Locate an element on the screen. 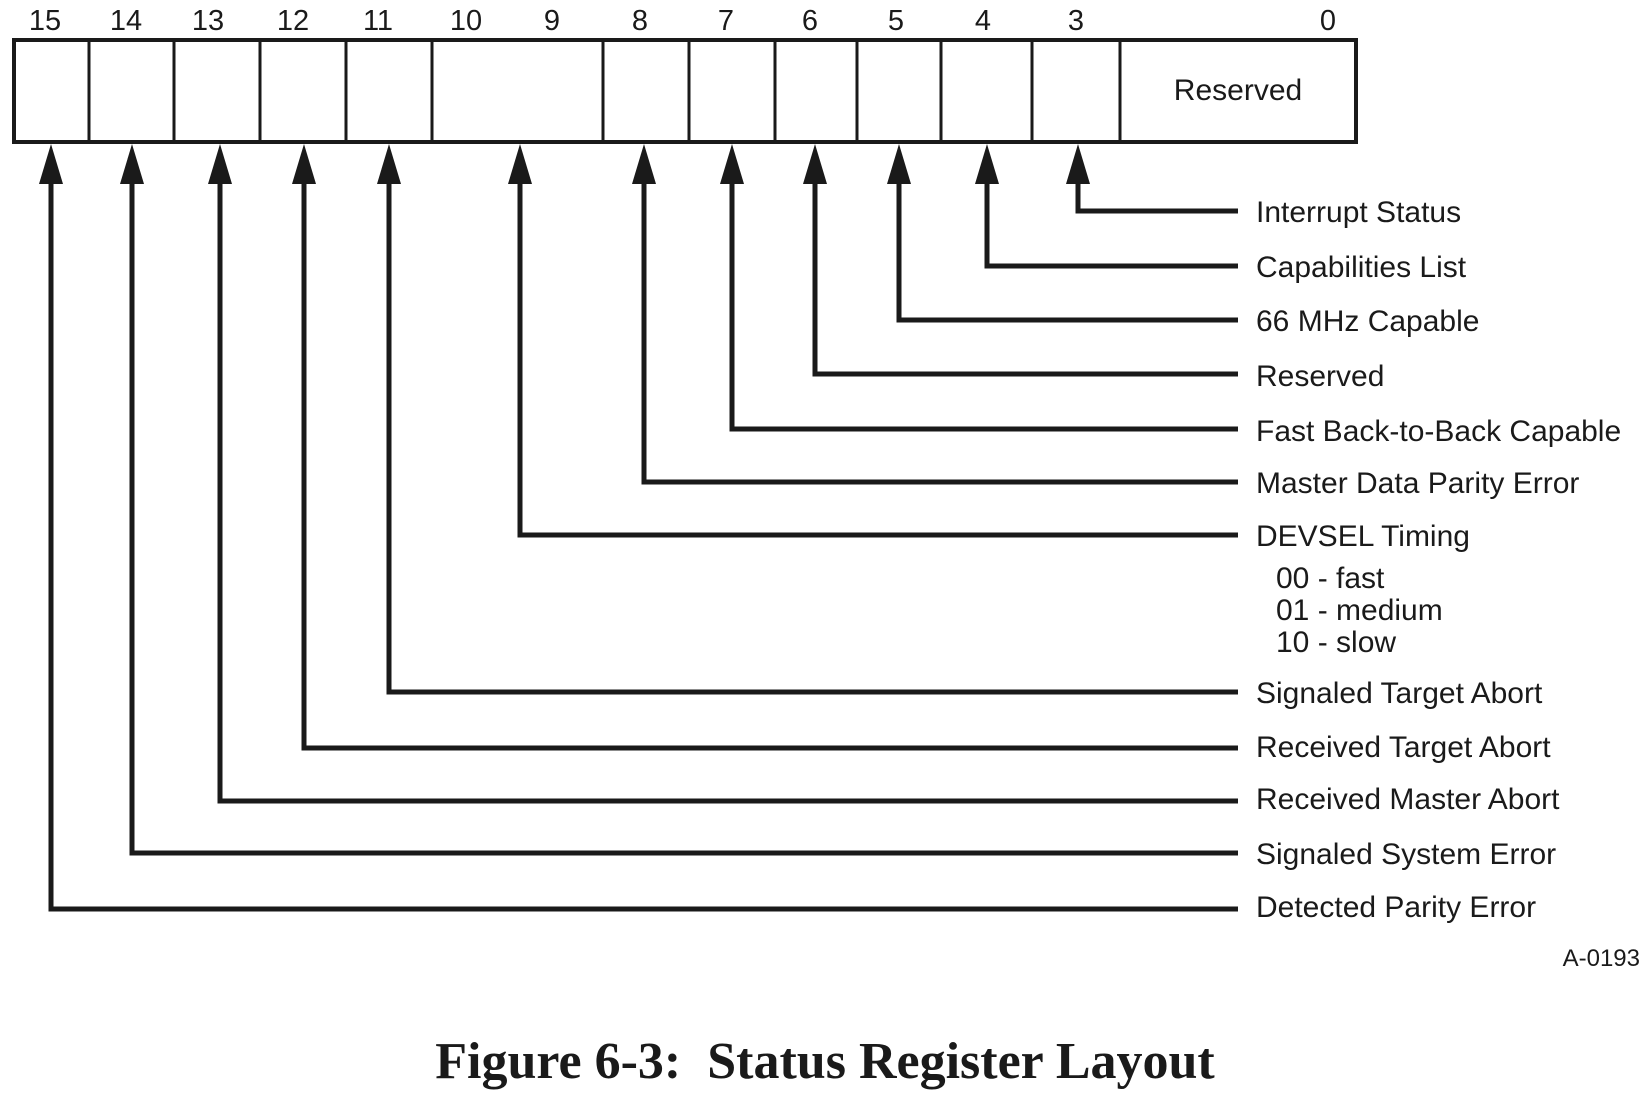 The image size is (1651, 1097). figure-caption: Figure 6-3: Status Register Layout is located at coordinates (825, 1061).